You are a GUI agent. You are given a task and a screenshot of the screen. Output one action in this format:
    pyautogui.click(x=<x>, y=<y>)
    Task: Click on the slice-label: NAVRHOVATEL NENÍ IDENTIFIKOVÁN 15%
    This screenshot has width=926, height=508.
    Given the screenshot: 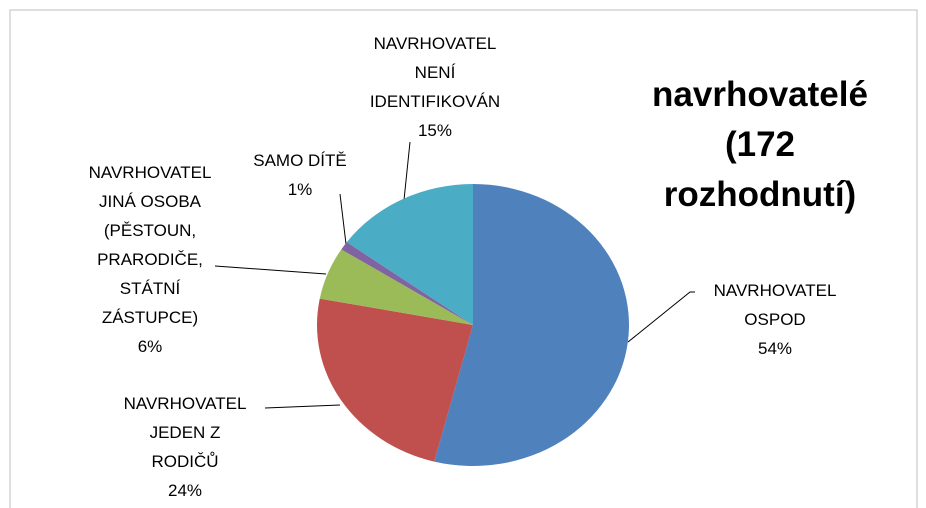 What is the action you would take?
    pyautogui.click(x=435, y=87)
    